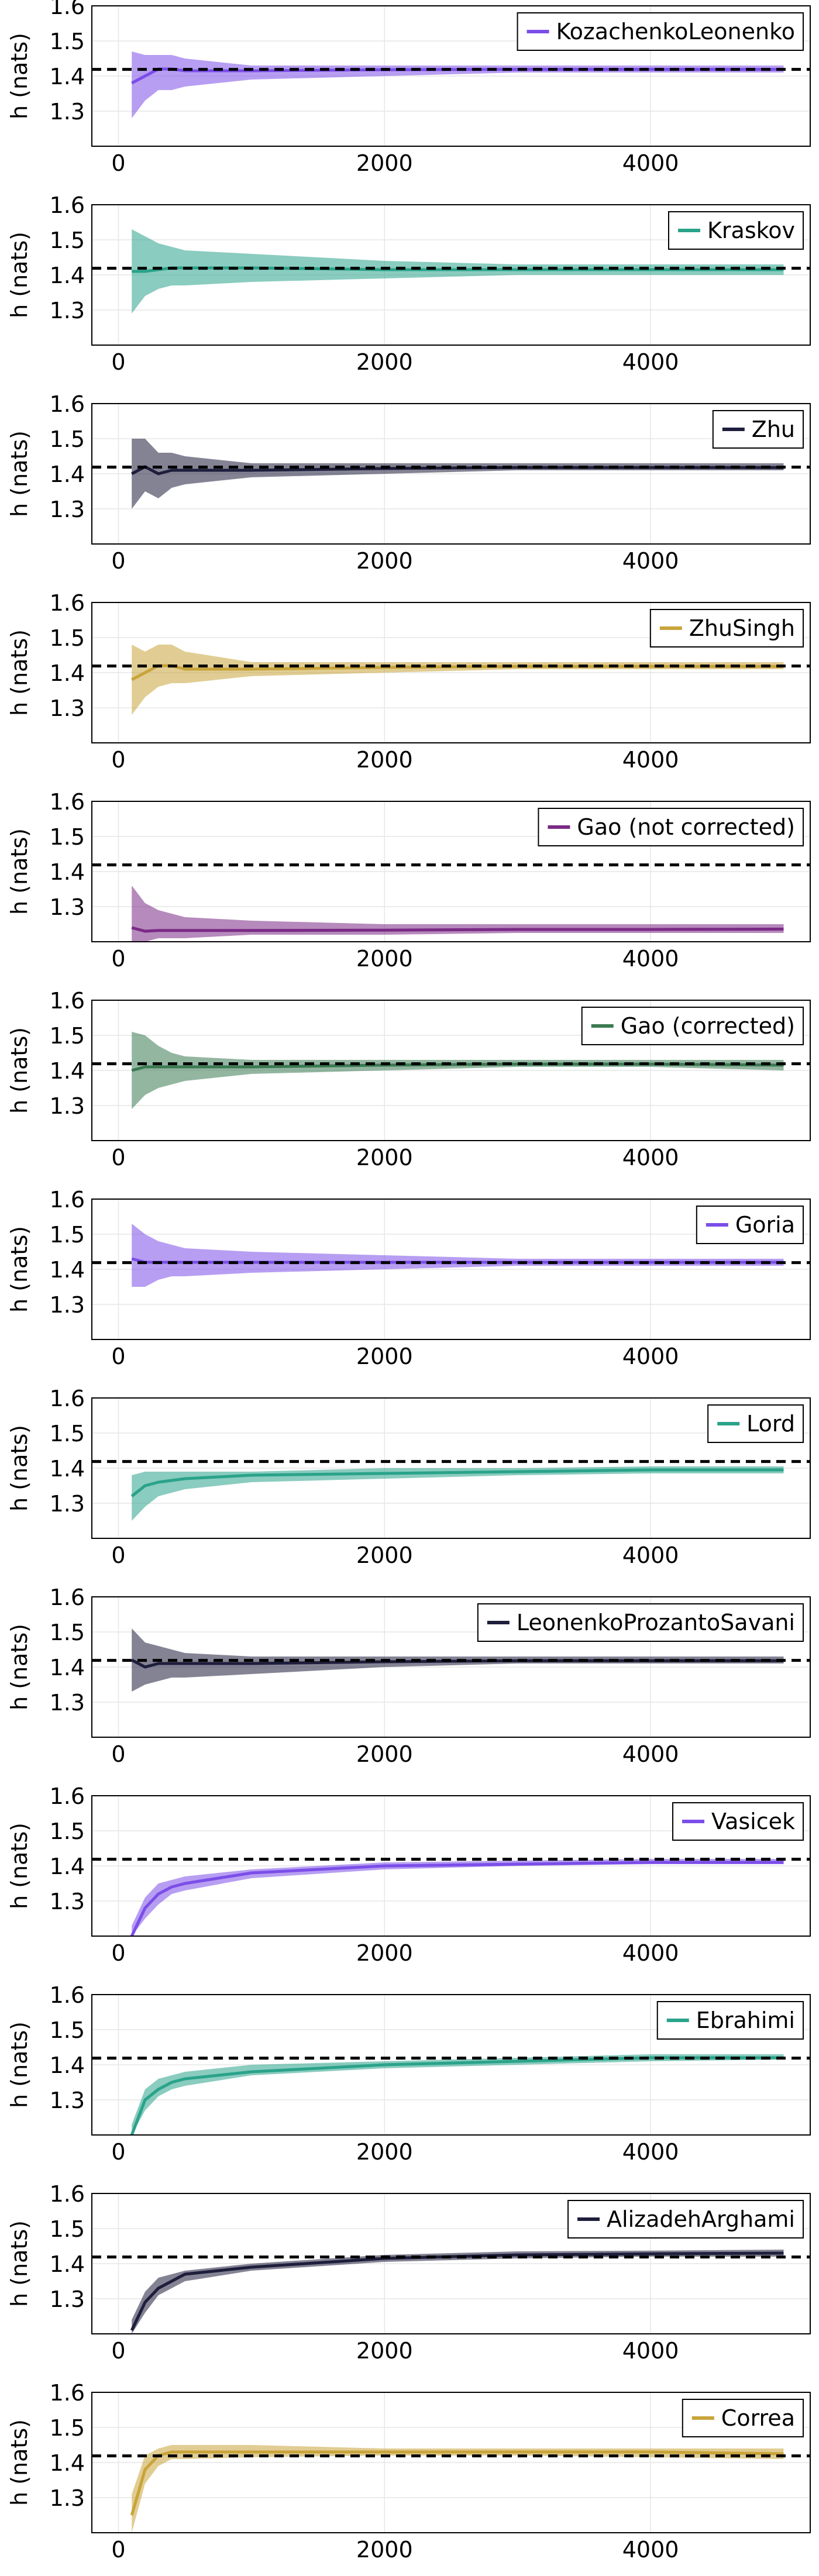 The image size is (819, 2576). I want to click on panel-10: 1.3 1.4 1.5 1.6 0 2000 4000 h (nats) Ebrahimi, so click(408, 2073).